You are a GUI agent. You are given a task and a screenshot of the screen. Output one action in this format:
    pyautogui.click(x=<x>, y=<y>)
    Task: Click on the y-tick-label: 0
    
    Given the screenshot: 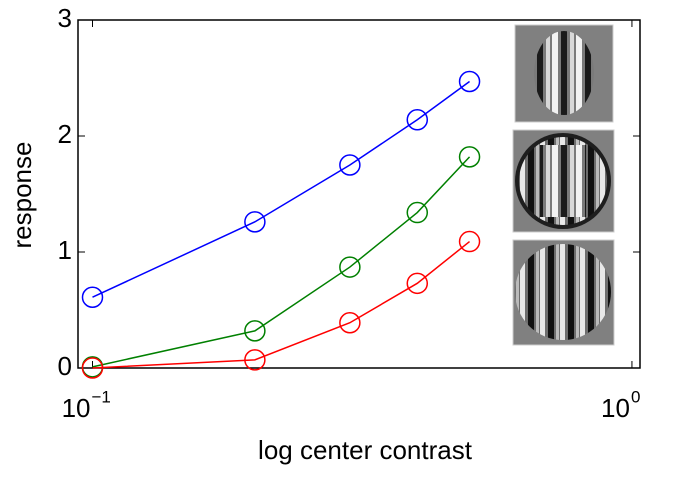 What is the action you would take?
    pyautogui.click(x=65, y=366)
    